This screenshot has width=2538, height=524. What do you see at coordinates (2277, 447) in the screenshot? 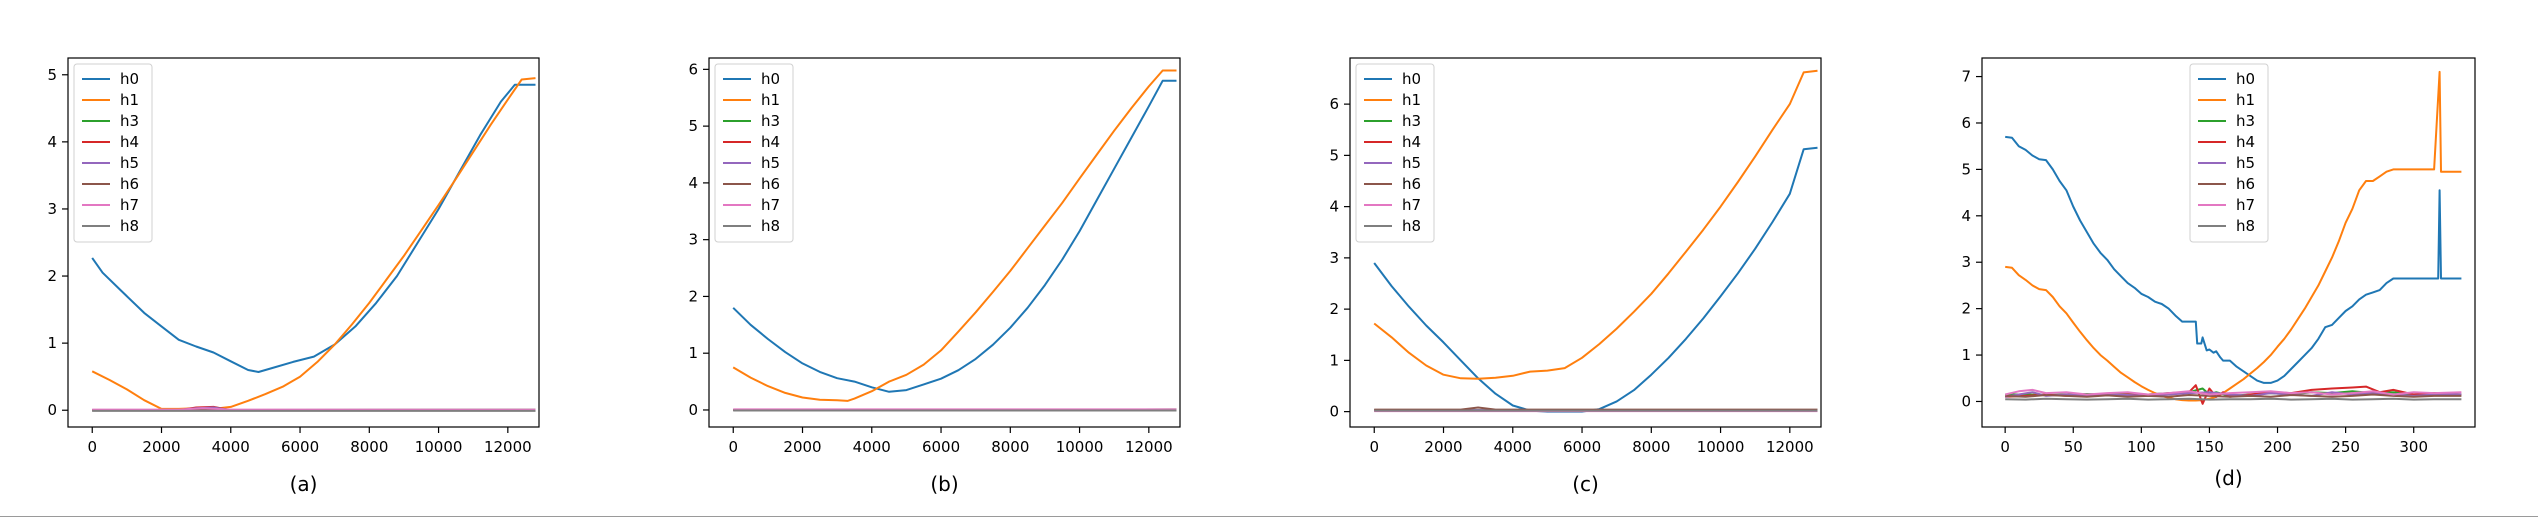
I see `x-tick-label: 200` at bounding box center [2277, 447].